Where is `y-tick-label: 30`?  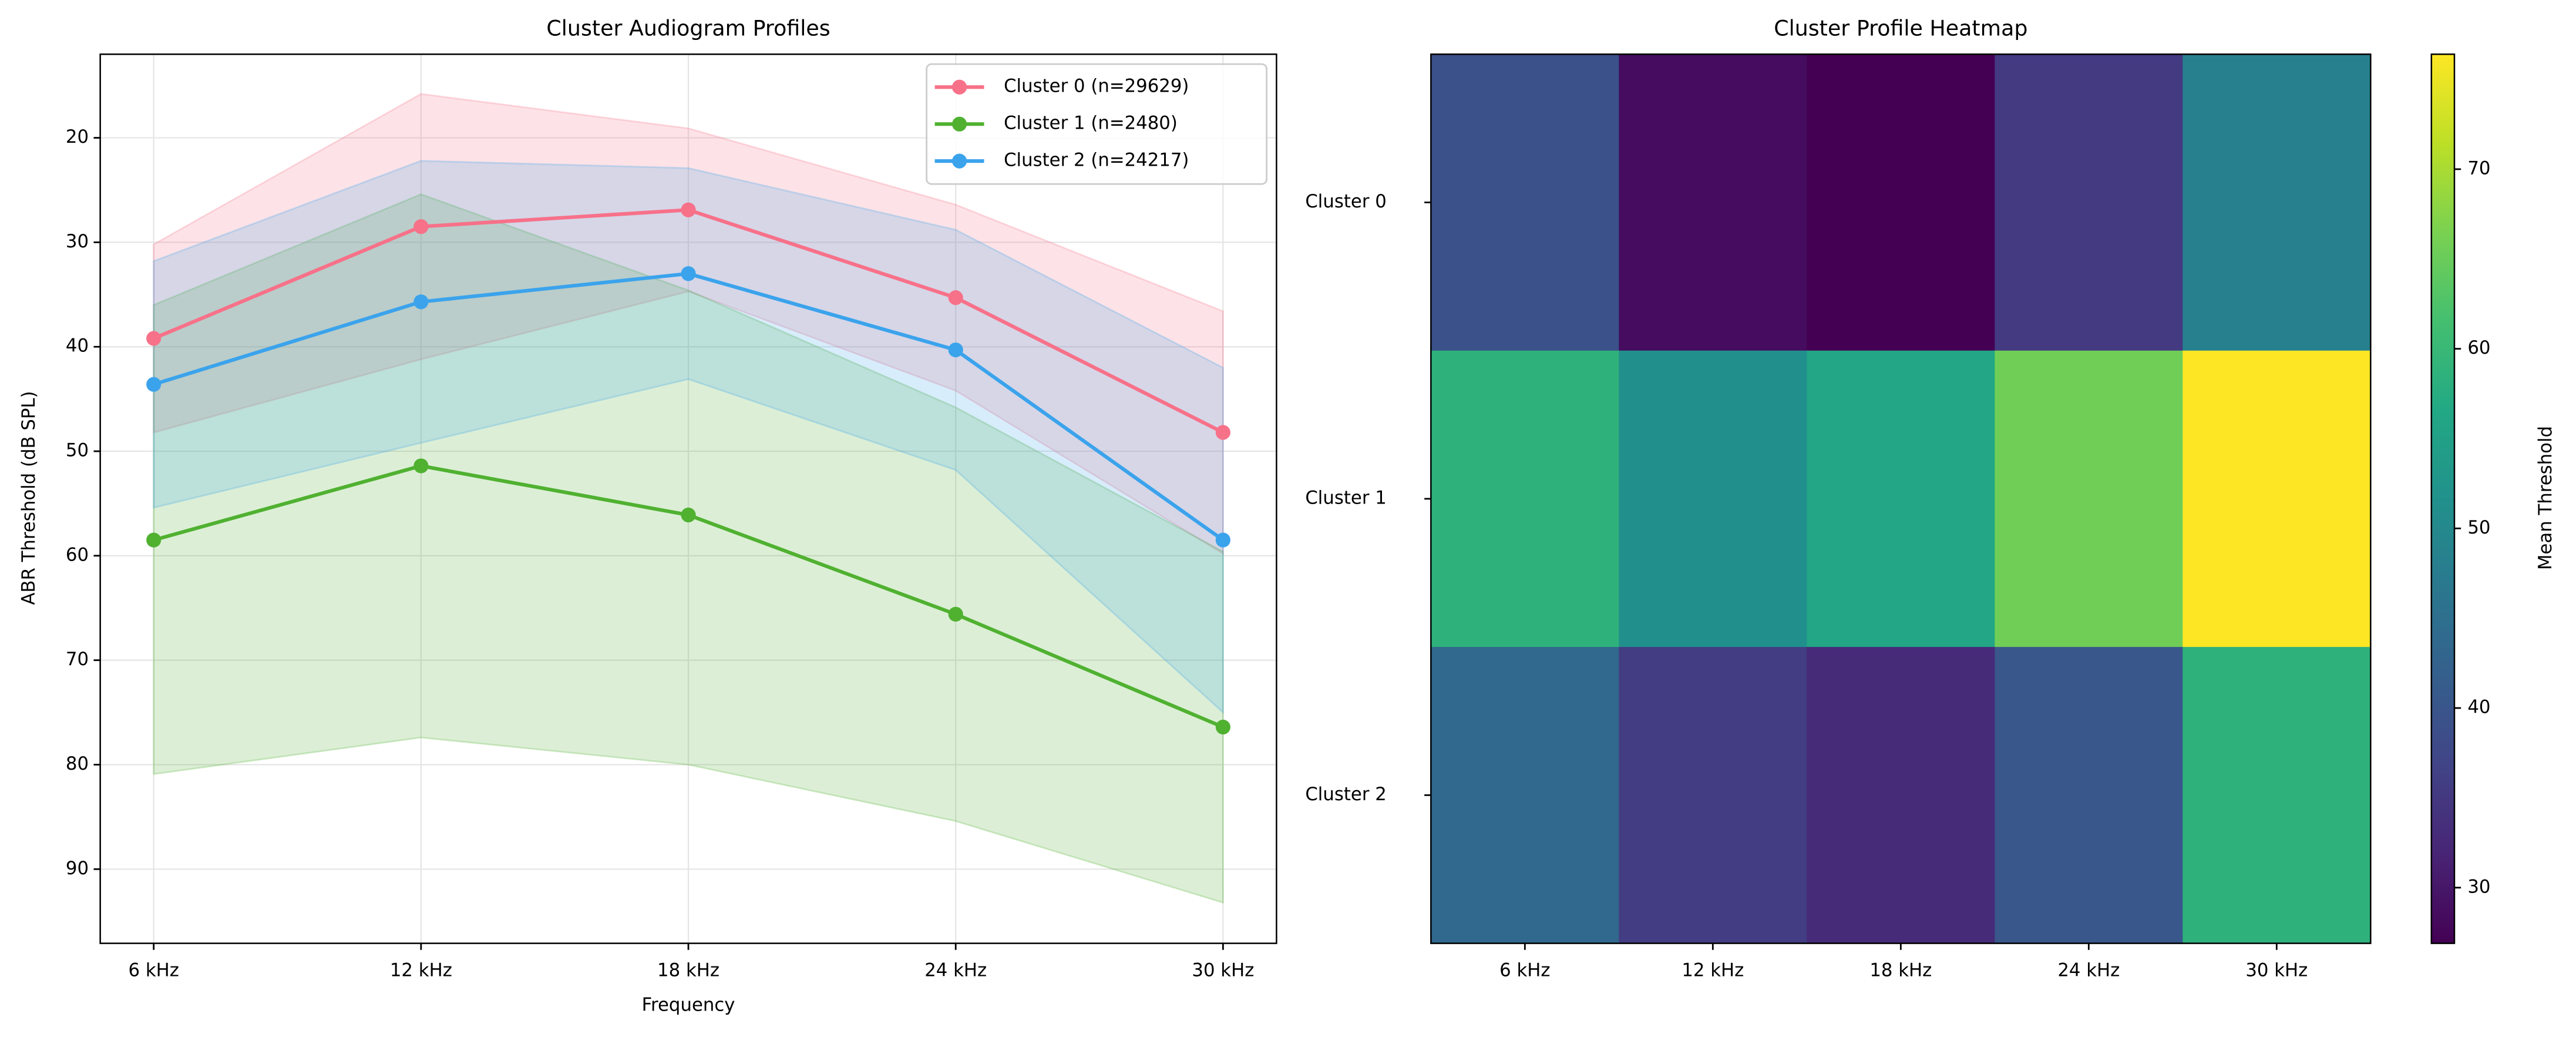 y-tick-label: 30 is located at coordinates (77, 241).